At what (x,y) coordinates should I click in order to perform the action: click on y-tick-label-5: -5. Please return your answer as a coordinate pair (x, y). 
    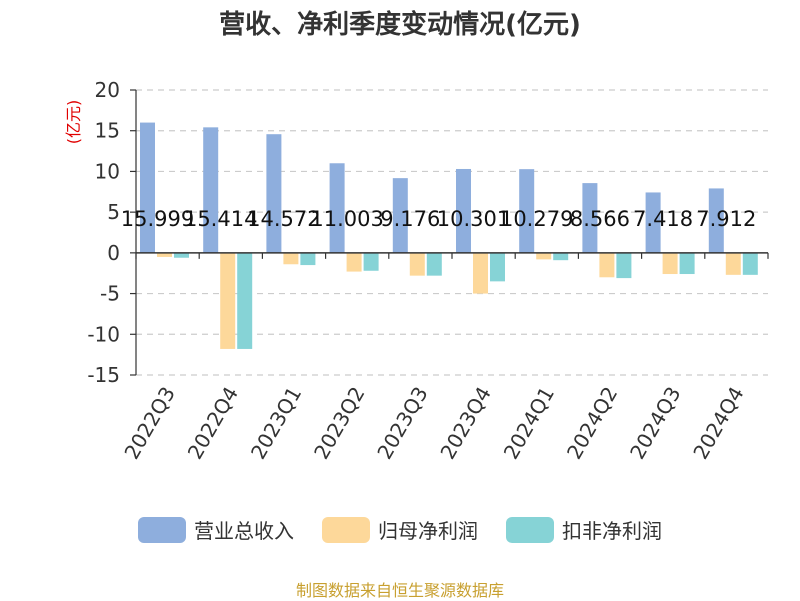
    Looking at the image, I should click on (110, 294).